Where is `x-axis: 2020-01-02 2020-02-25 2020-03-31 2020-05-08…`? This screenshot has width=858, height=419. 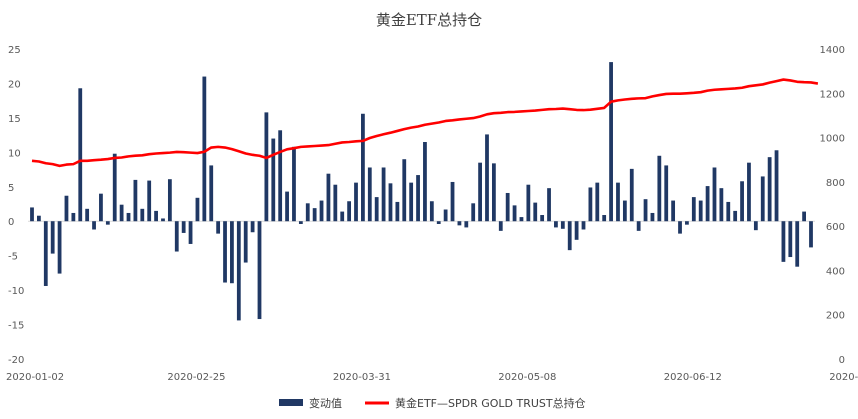 x-axis: 2020-01-02 2020-02-25 2020-03-31 2020-05-08… is located at coordinates (432, 377).